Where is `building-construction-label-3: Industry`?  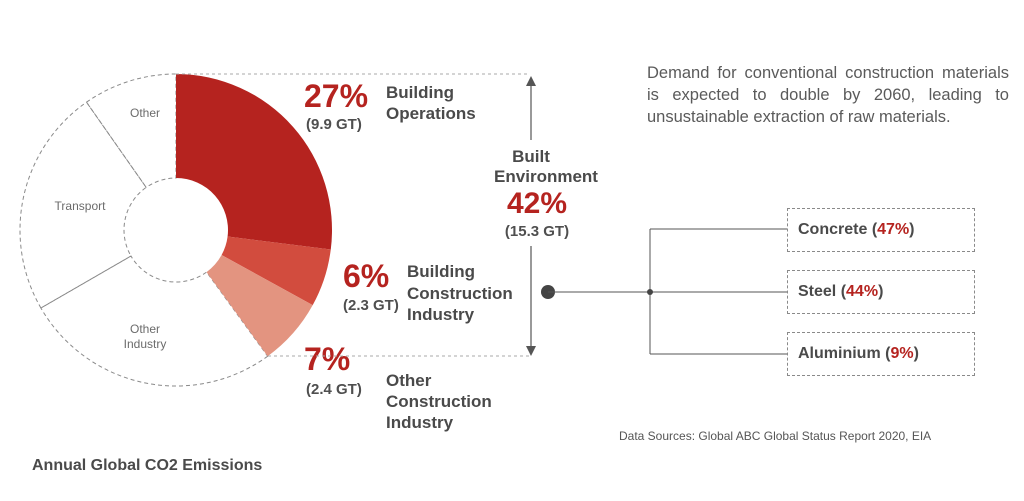 building-construction-label-3: Industry is located at coordinates (441, 314).